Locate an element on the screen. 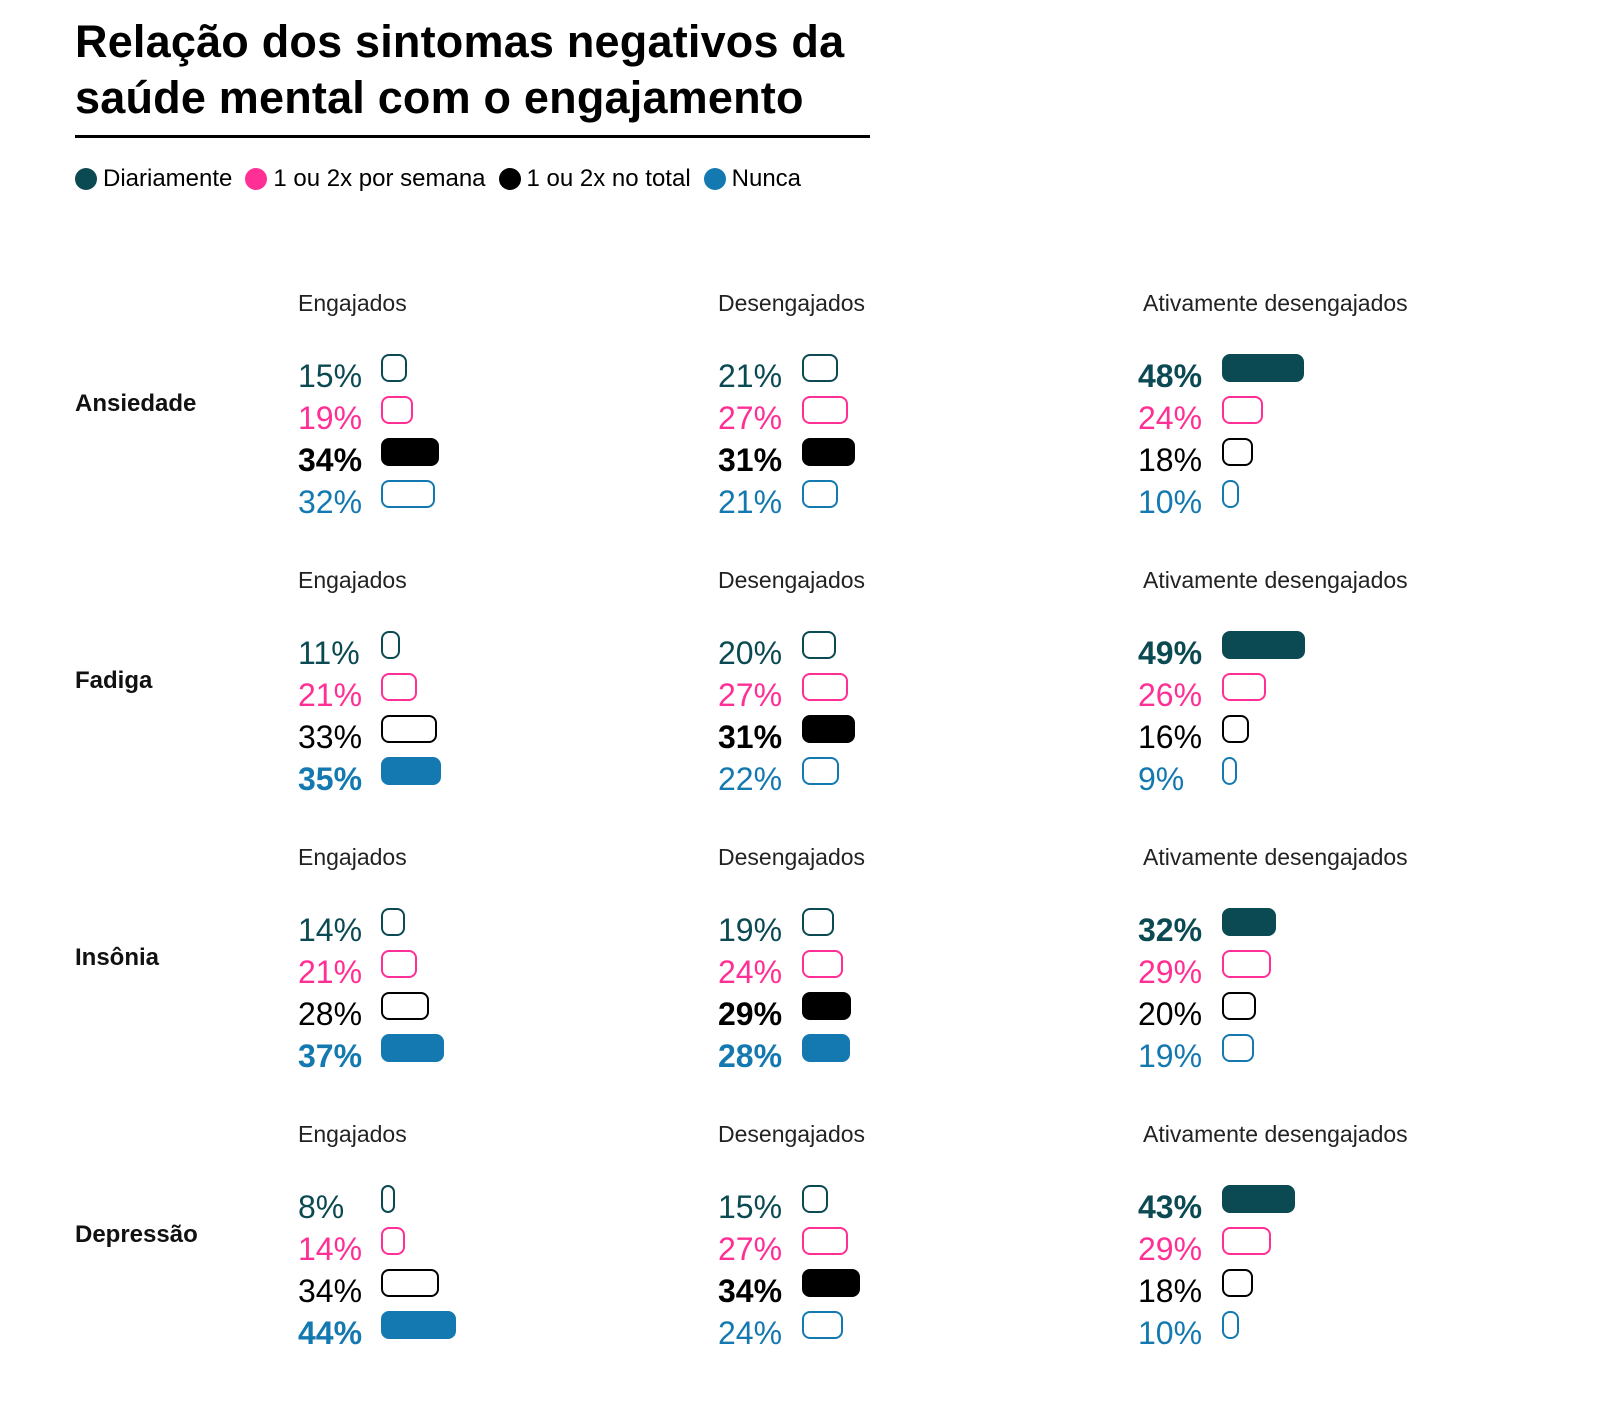 Image resolution: width=1600 pixels, height=1421 pixels. legend-item-semana: 1 ou 2x por semana is located at coordinates (365, 179).